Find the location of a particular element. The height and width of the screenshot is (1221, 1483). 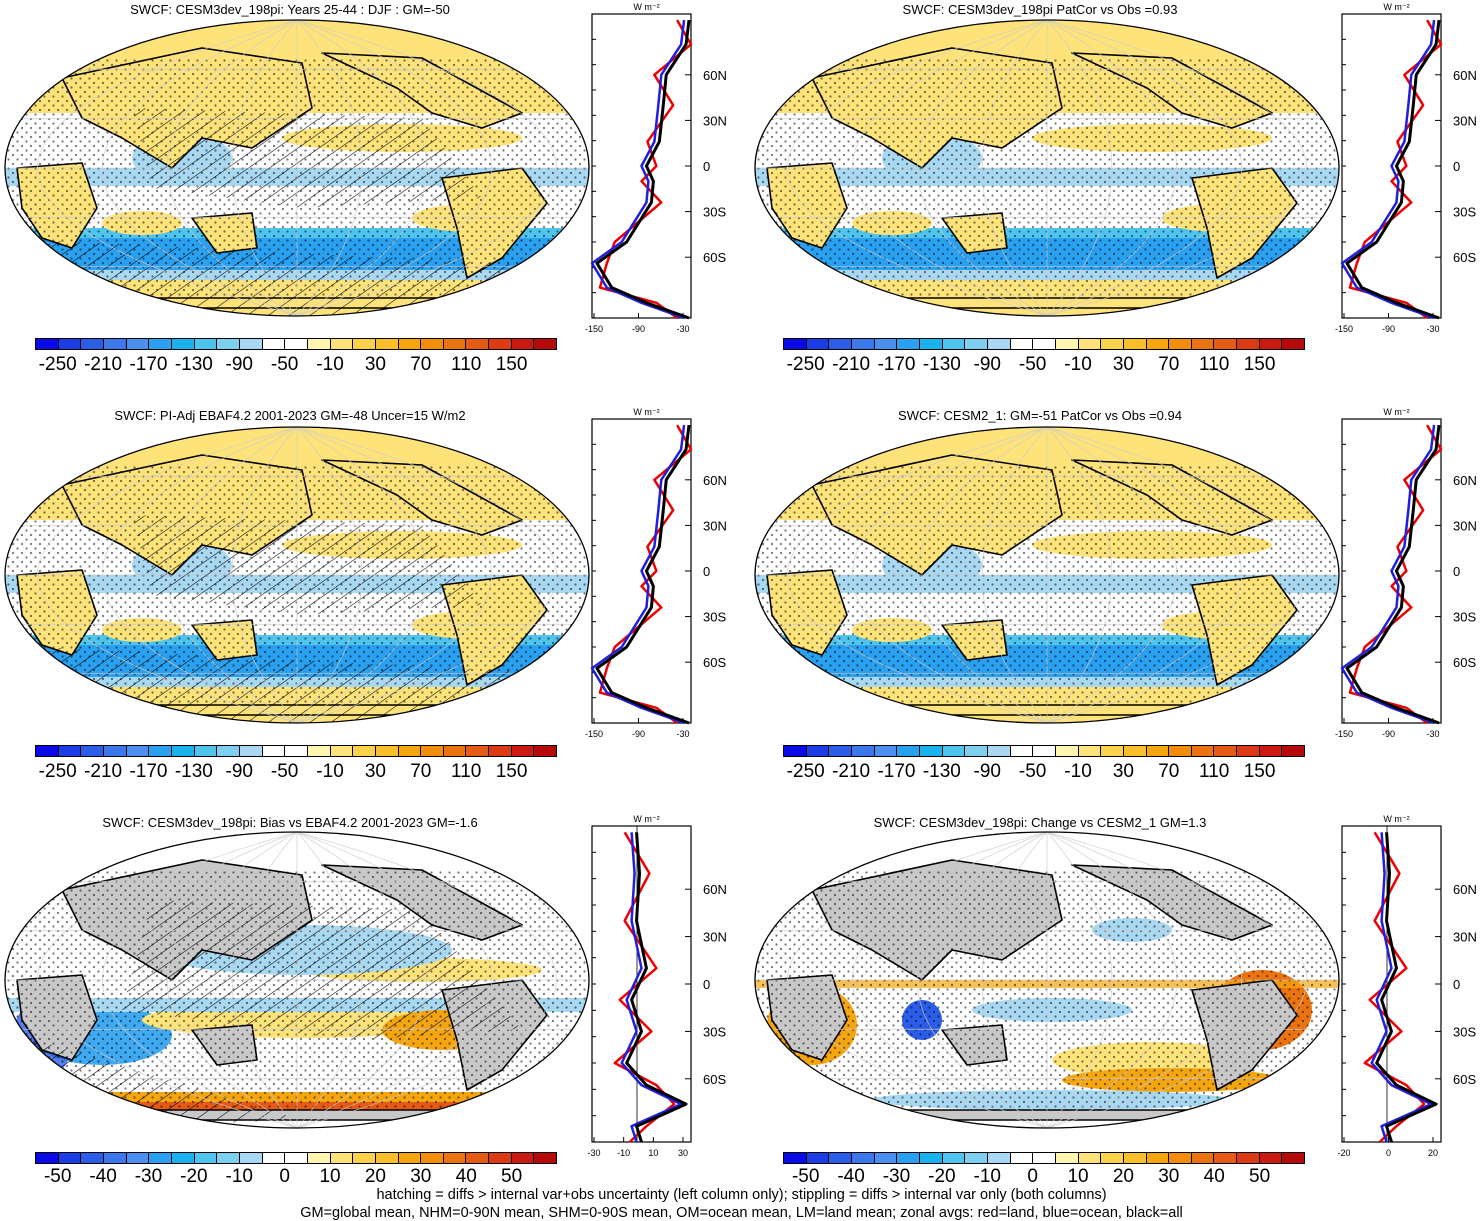

colorbar-labels-3: -250 -210 -170 -130 -90 -50 -10 30 70 110 150 is located at coordinates (296, 772).